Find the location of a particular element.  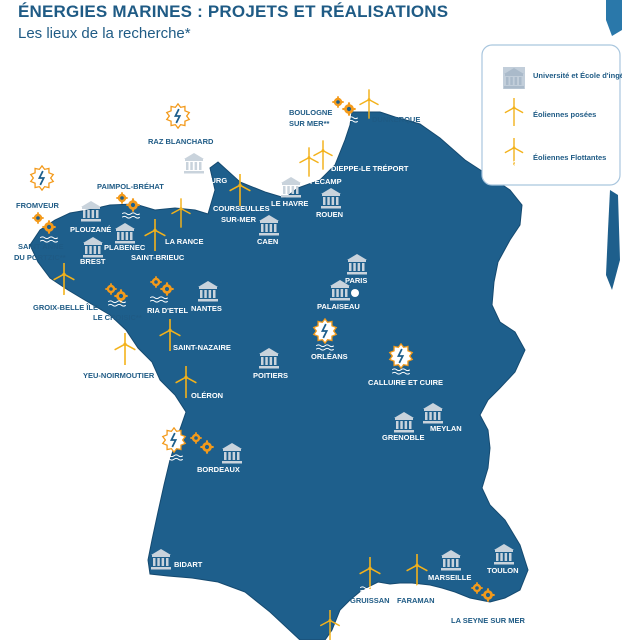

label-raz-blanchard: RAZ BLANCHARD is located at coordinates (181, 141).